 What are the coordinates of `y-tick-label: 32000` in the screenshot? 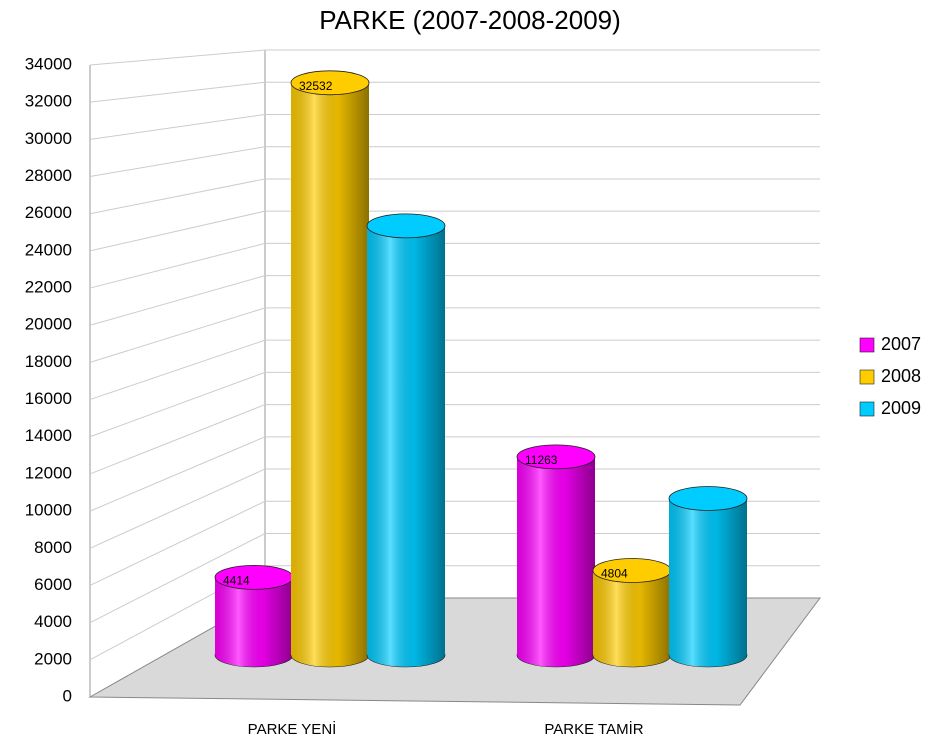 It's located at (48, 101).